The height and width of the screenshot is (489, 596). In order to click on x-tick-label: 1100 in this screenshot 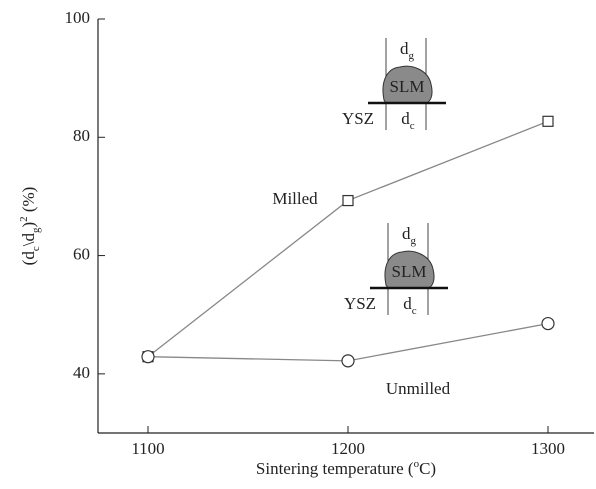, I will do `click(147, 448)`.